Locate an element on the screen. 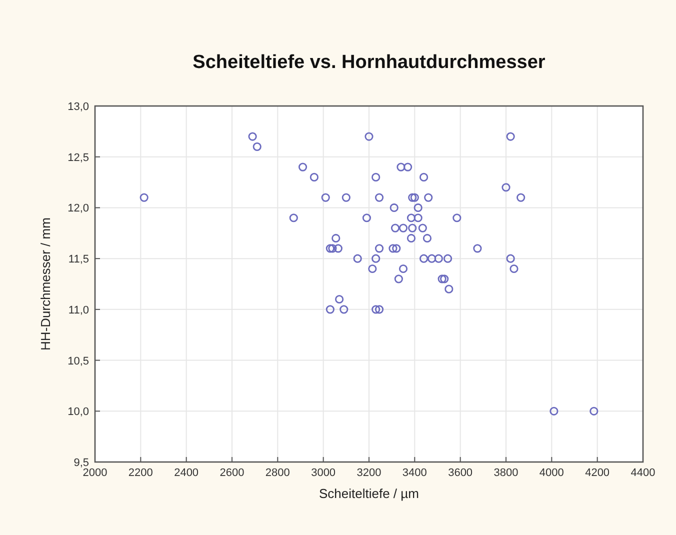 This screenshot has width=676, height=535. y-tick-label: 11,5 is located at coordinates (78, 260).